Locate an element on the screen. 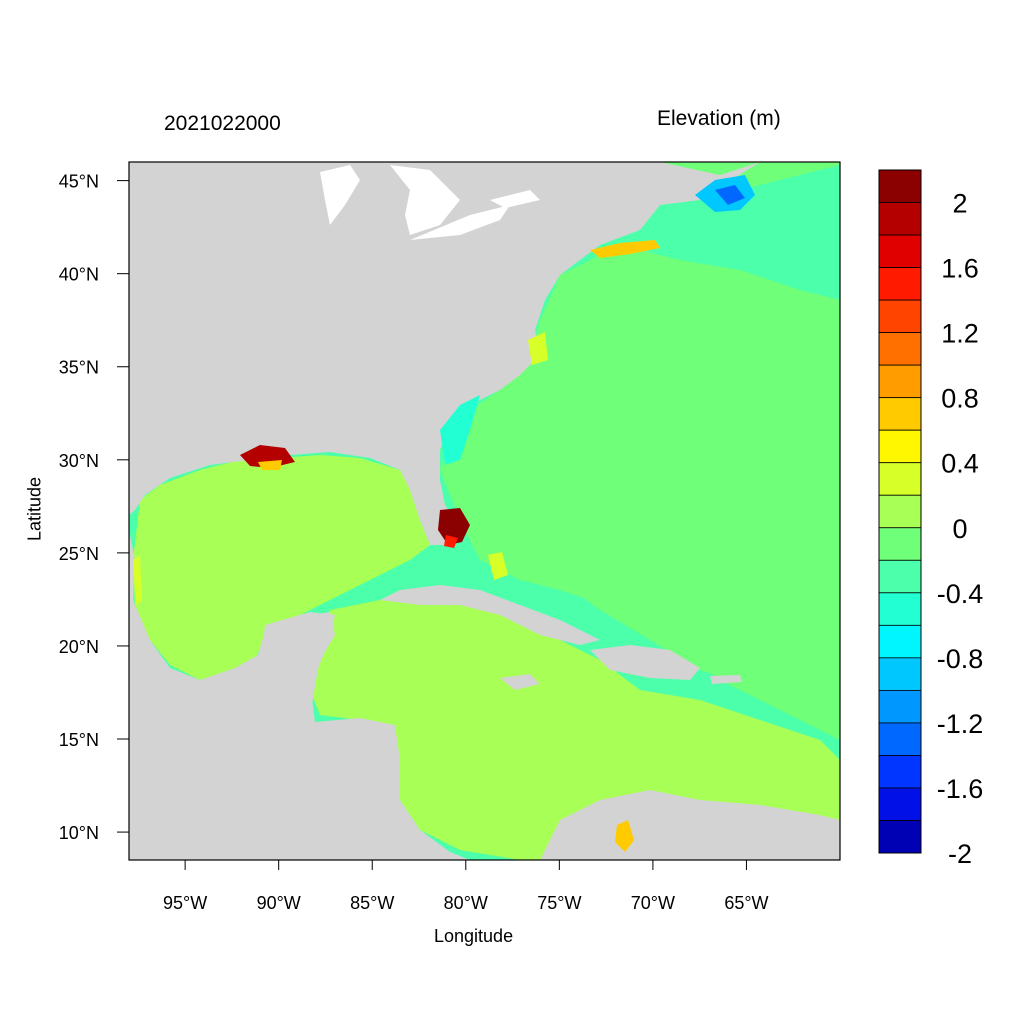 The image size is (1024, 1024). land-jamaica is located at coordinates (520, 682).